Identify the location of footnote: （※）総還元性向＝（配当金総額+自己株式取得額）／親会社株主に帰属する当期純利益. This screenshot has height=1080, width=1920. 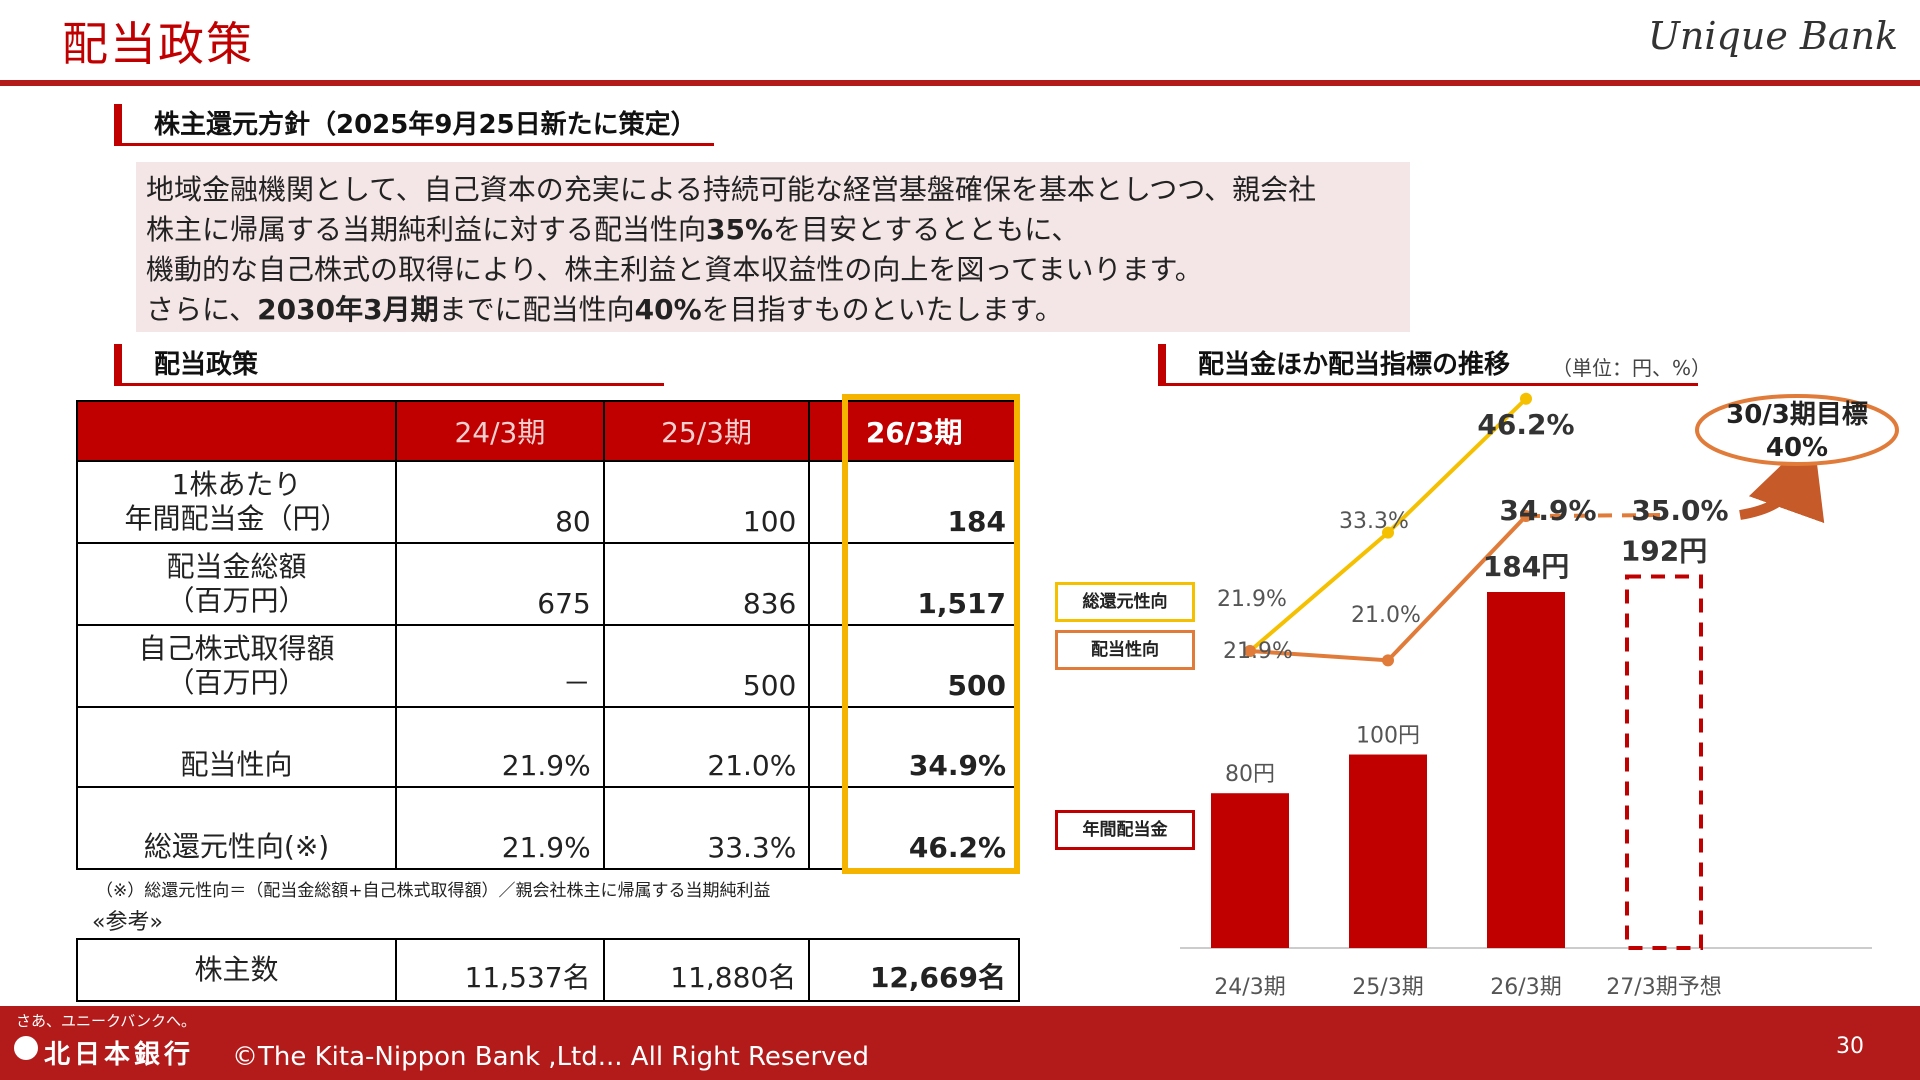
(433, 891).